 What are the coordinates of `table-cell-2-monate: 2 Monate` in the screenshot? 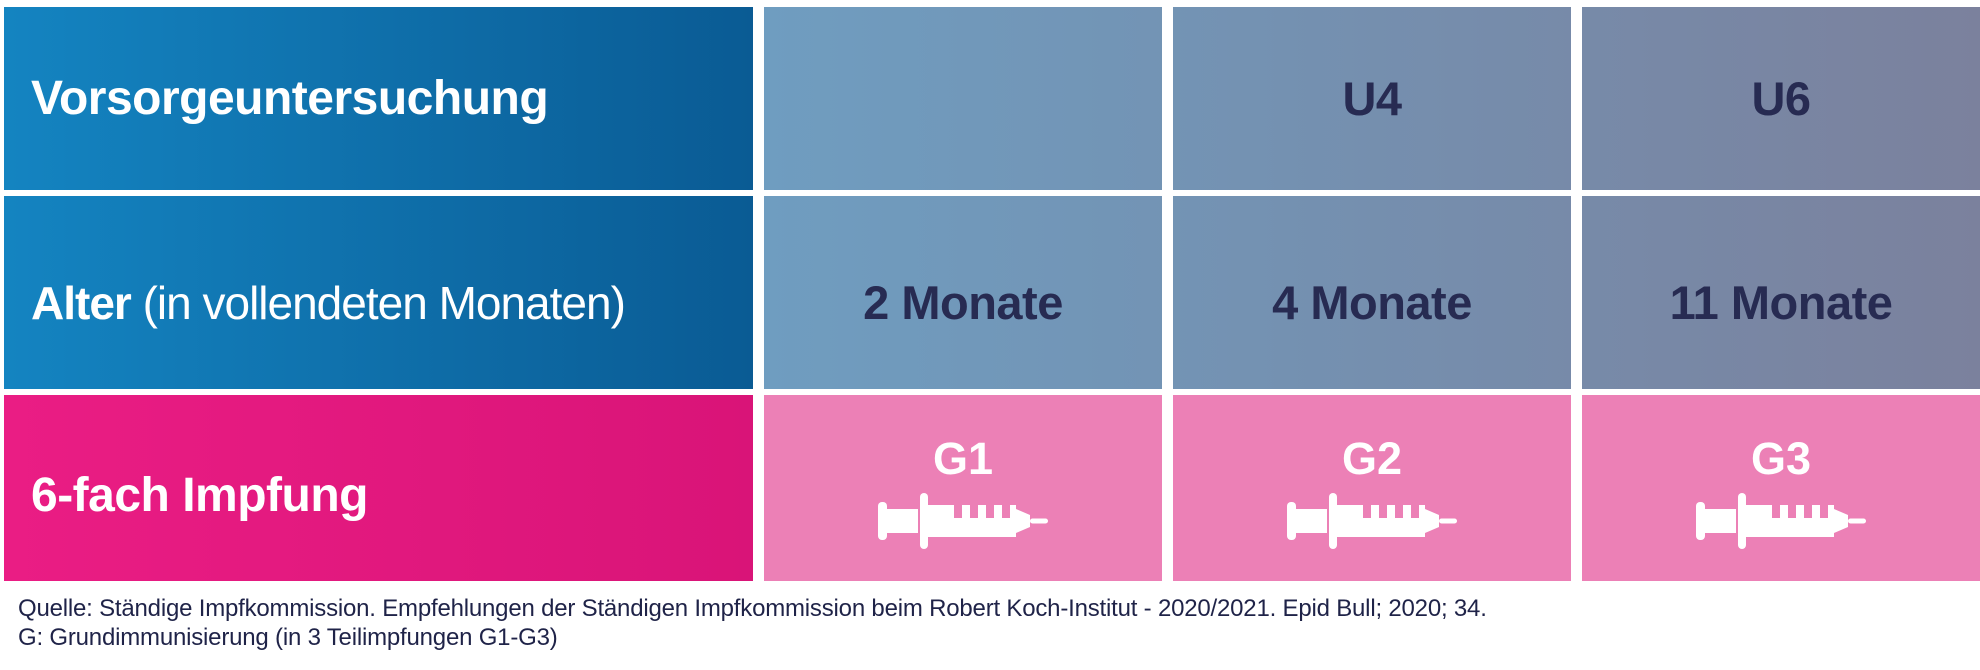 It's located at (963, 292).